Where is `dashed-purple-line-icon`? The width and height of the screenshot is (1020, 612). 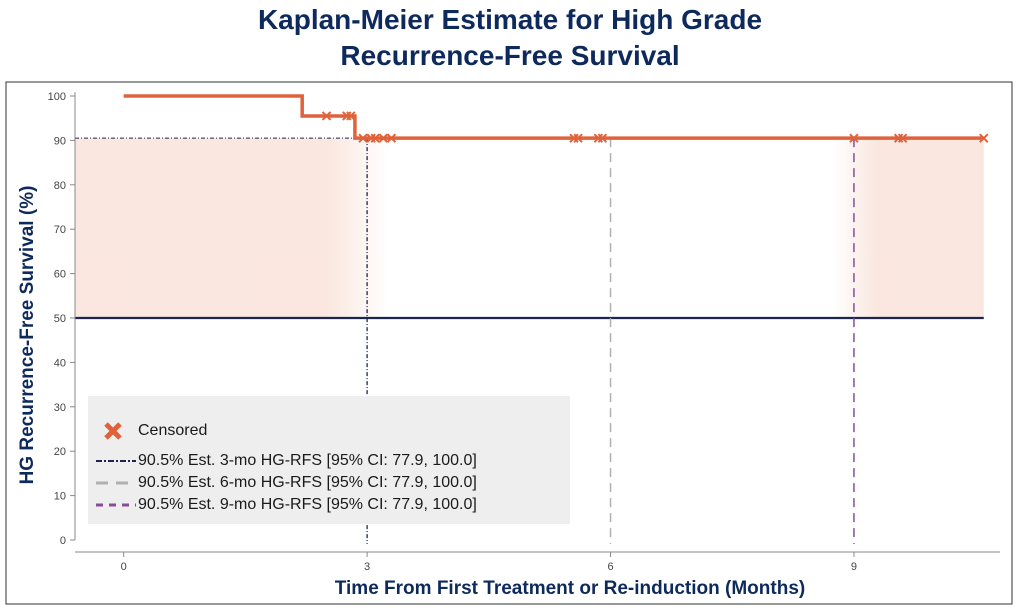 dashed-purple-line-icon is located at coordinates (116, 505).